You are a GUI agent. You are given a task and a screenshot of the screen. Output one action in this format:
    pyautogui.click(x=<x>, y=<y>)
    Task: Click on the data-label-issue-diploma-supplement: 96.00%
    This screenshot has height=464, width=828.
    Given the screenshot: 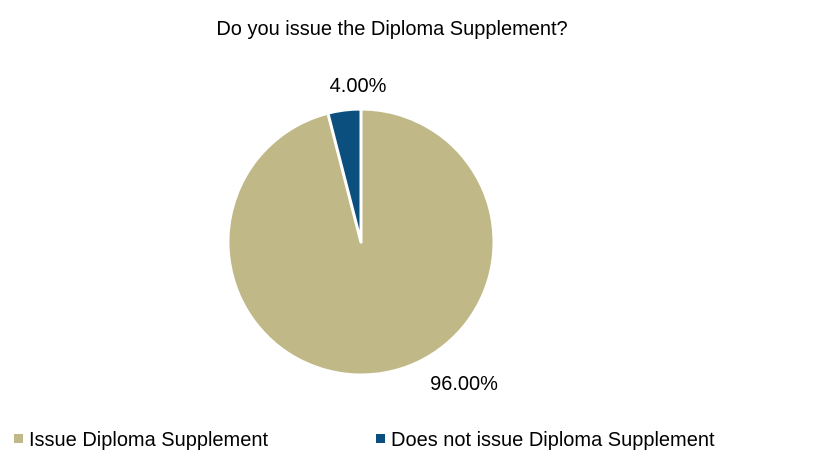 What is the action you would take?
    pyautogui.click(x=464, y=384)
    